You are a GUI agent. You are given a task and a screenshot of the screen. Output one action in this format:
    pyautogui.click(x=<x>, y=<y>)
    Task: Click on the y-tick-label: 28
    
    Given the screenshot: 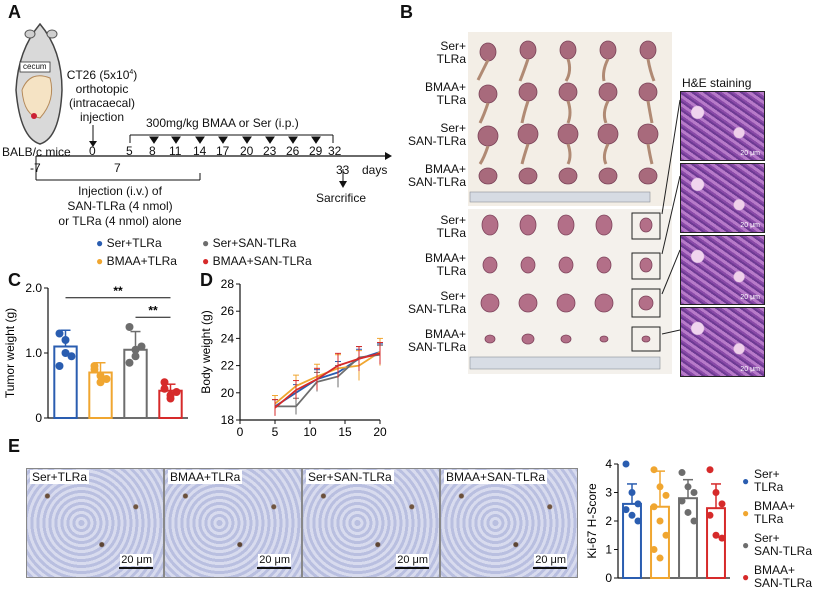 What is the action you would take?
    pyautogui.click(x=228, y=284)
    